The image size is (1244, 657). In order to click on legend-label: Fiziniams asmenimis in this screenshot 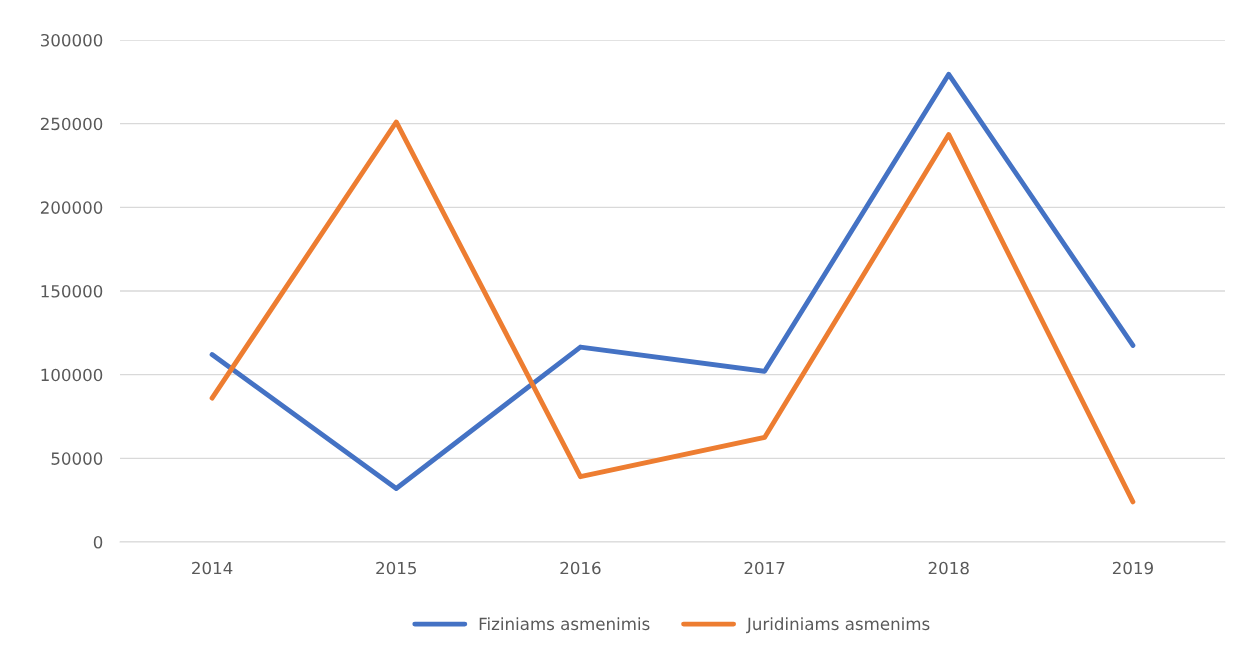, I will do `click(564, 624)`.